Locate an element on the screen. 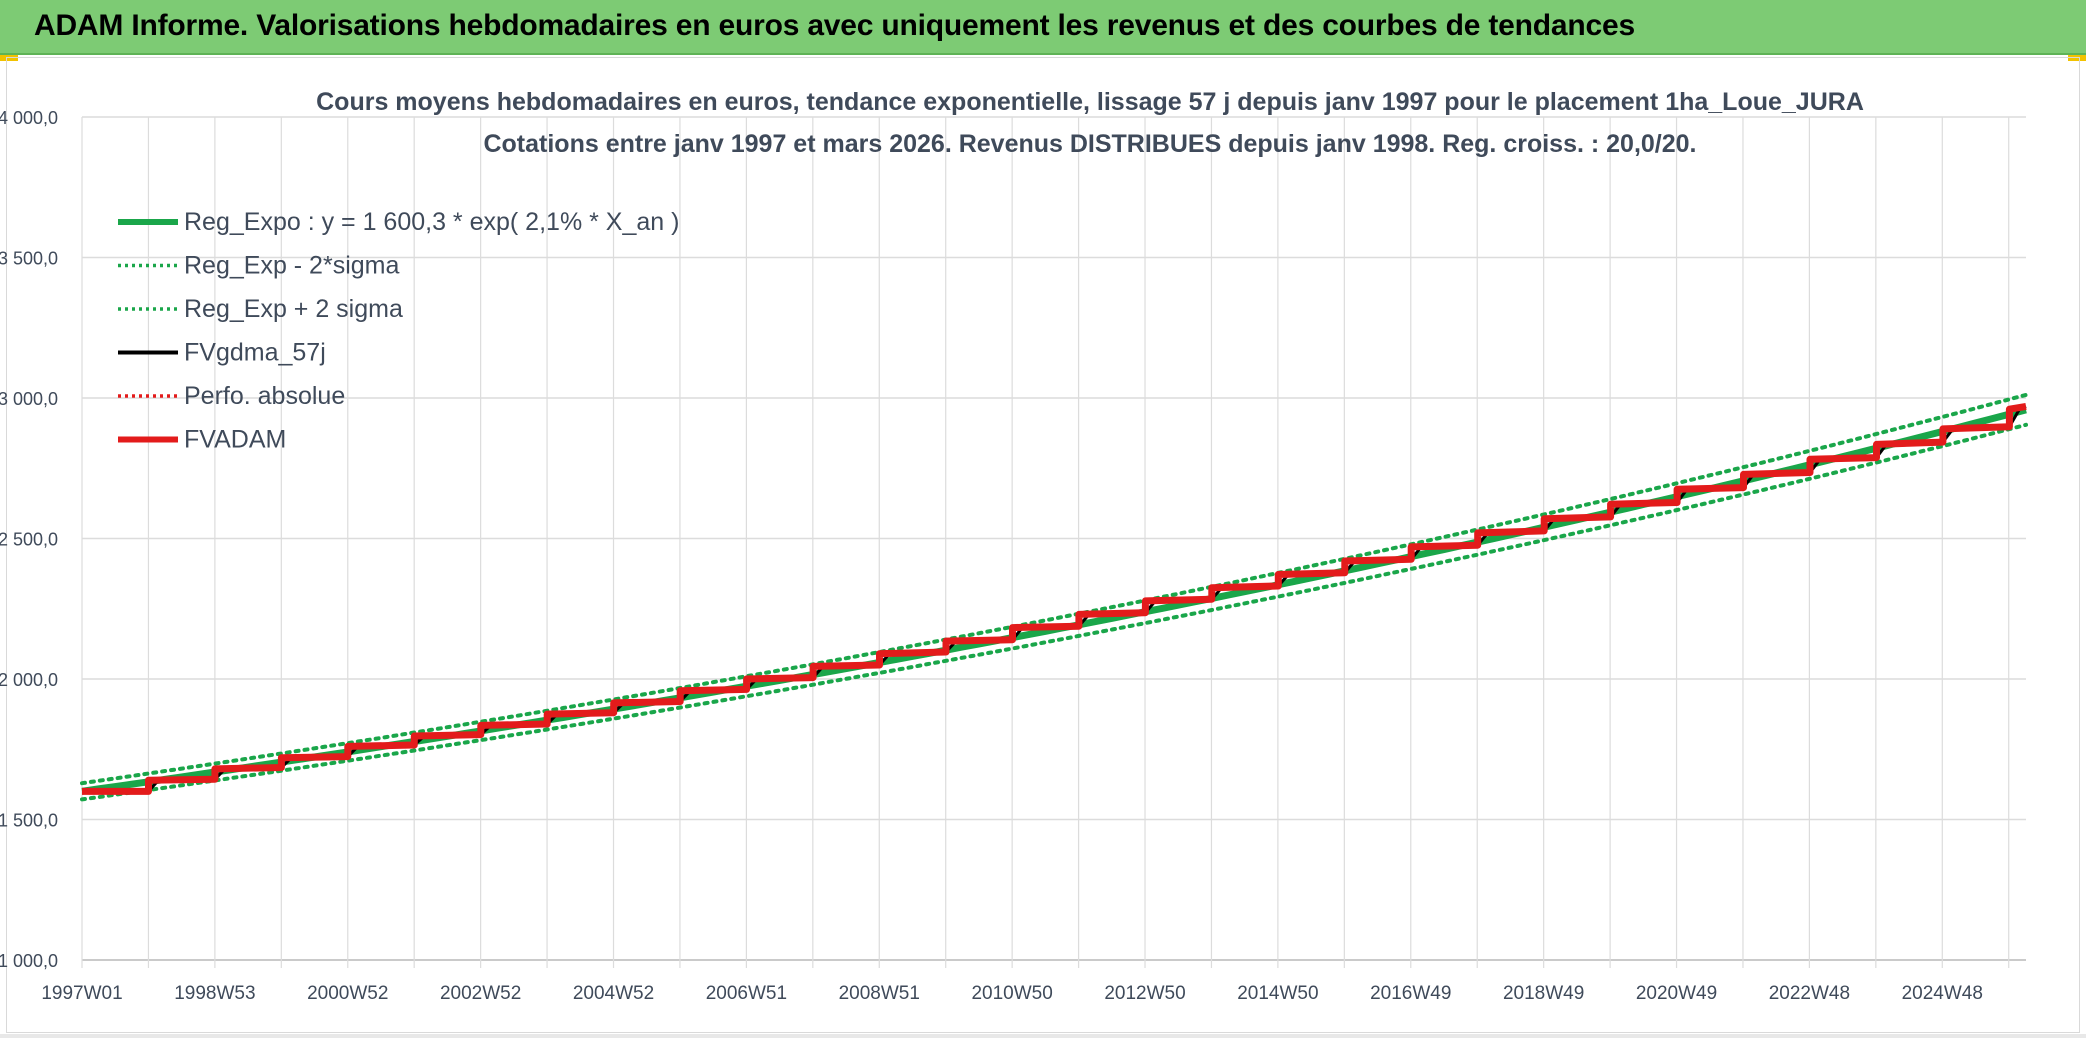  y-tick-label: 3 000,0 is located at coordinates (29, 399).